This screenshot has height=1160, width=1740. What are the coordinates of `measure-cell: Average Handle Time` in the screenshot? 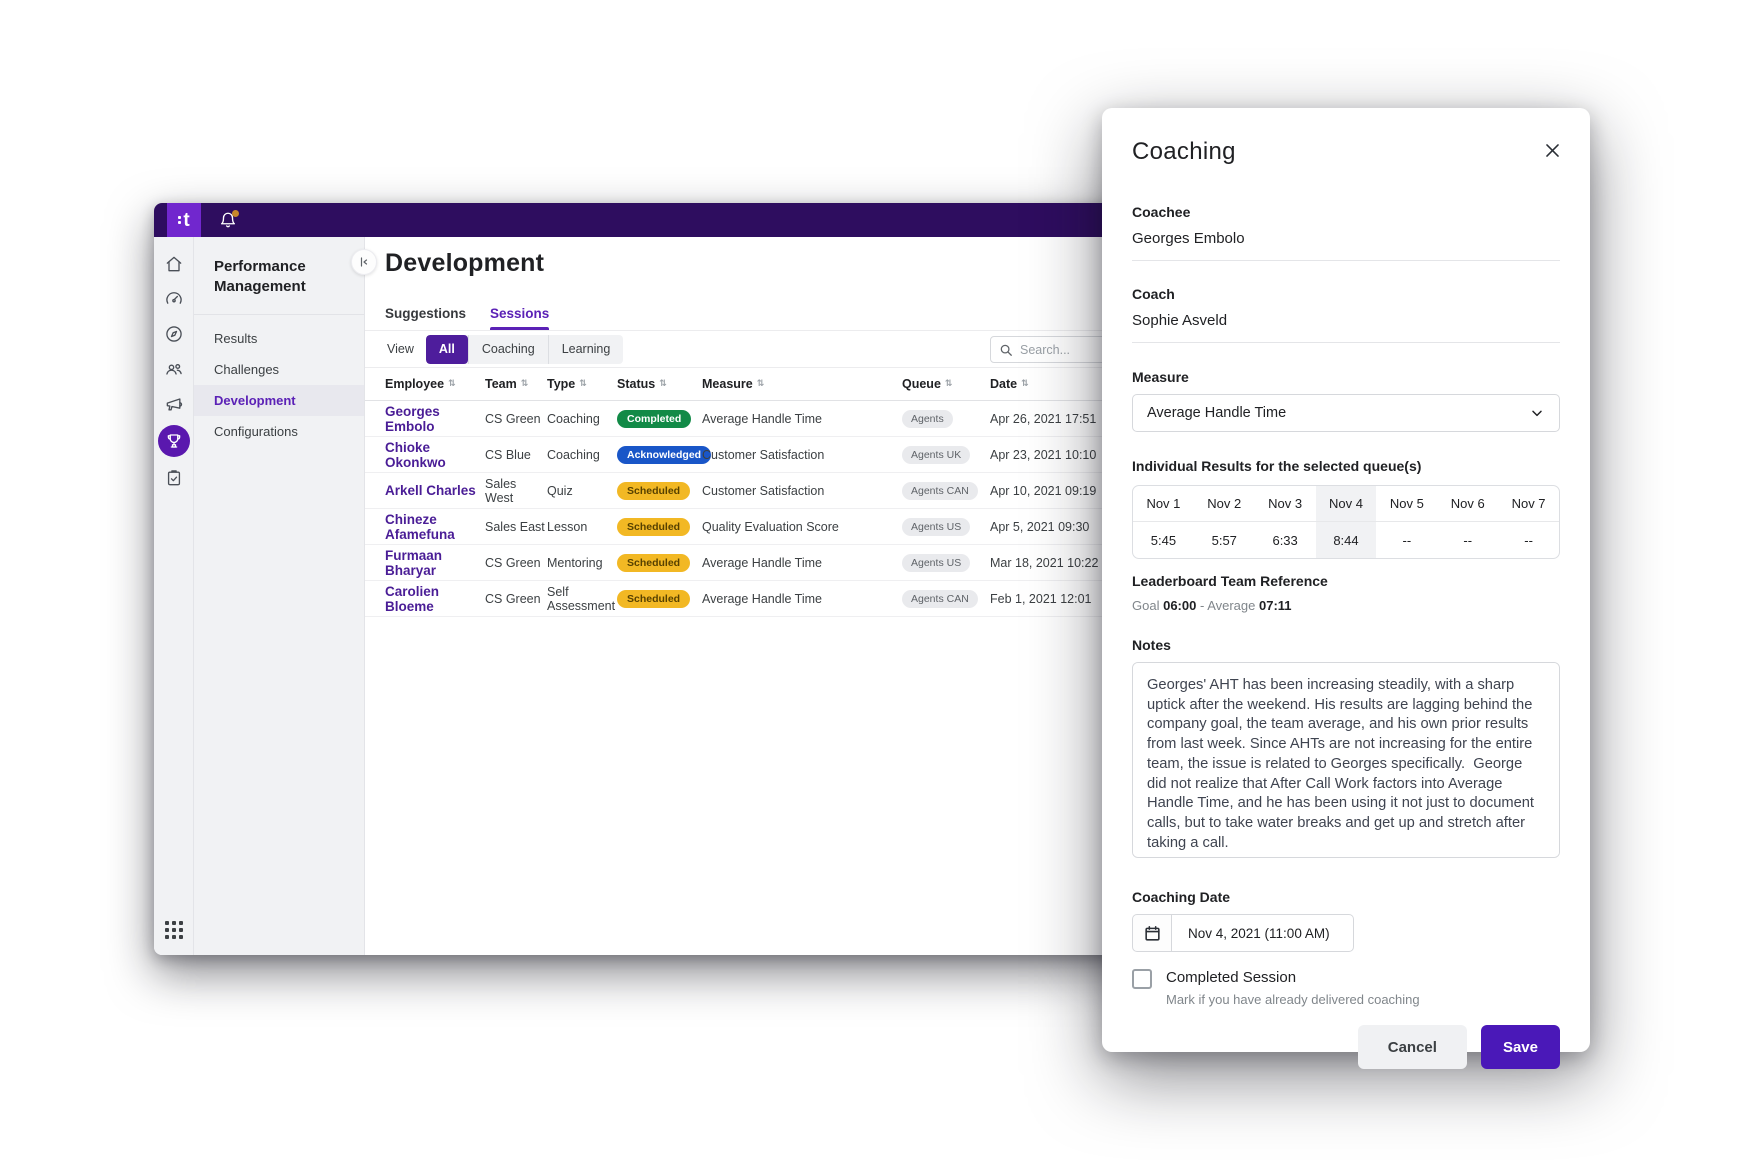 It's located at (762, 418).